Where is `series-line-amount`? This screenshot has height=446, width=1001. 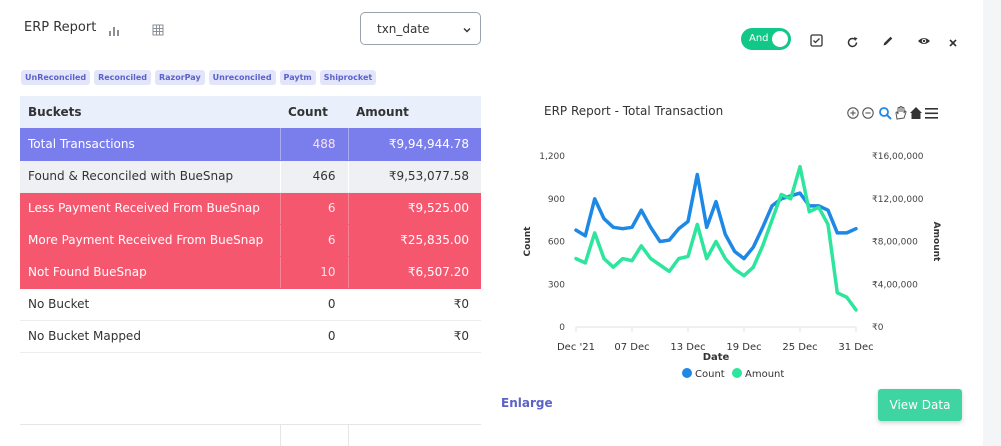
series-line-amount is located at coordinates (716, 238).